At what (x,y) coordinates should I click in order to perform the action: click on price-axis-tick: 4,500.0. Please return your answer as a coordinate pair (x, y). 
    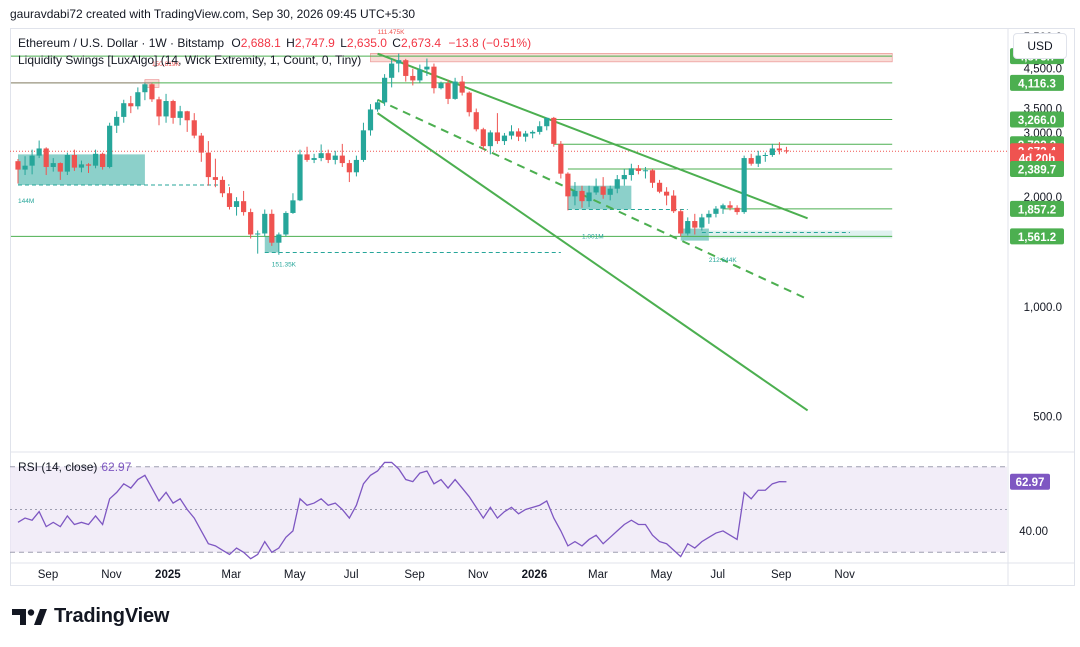
    Looking at the image, I should click on (1043, 70).